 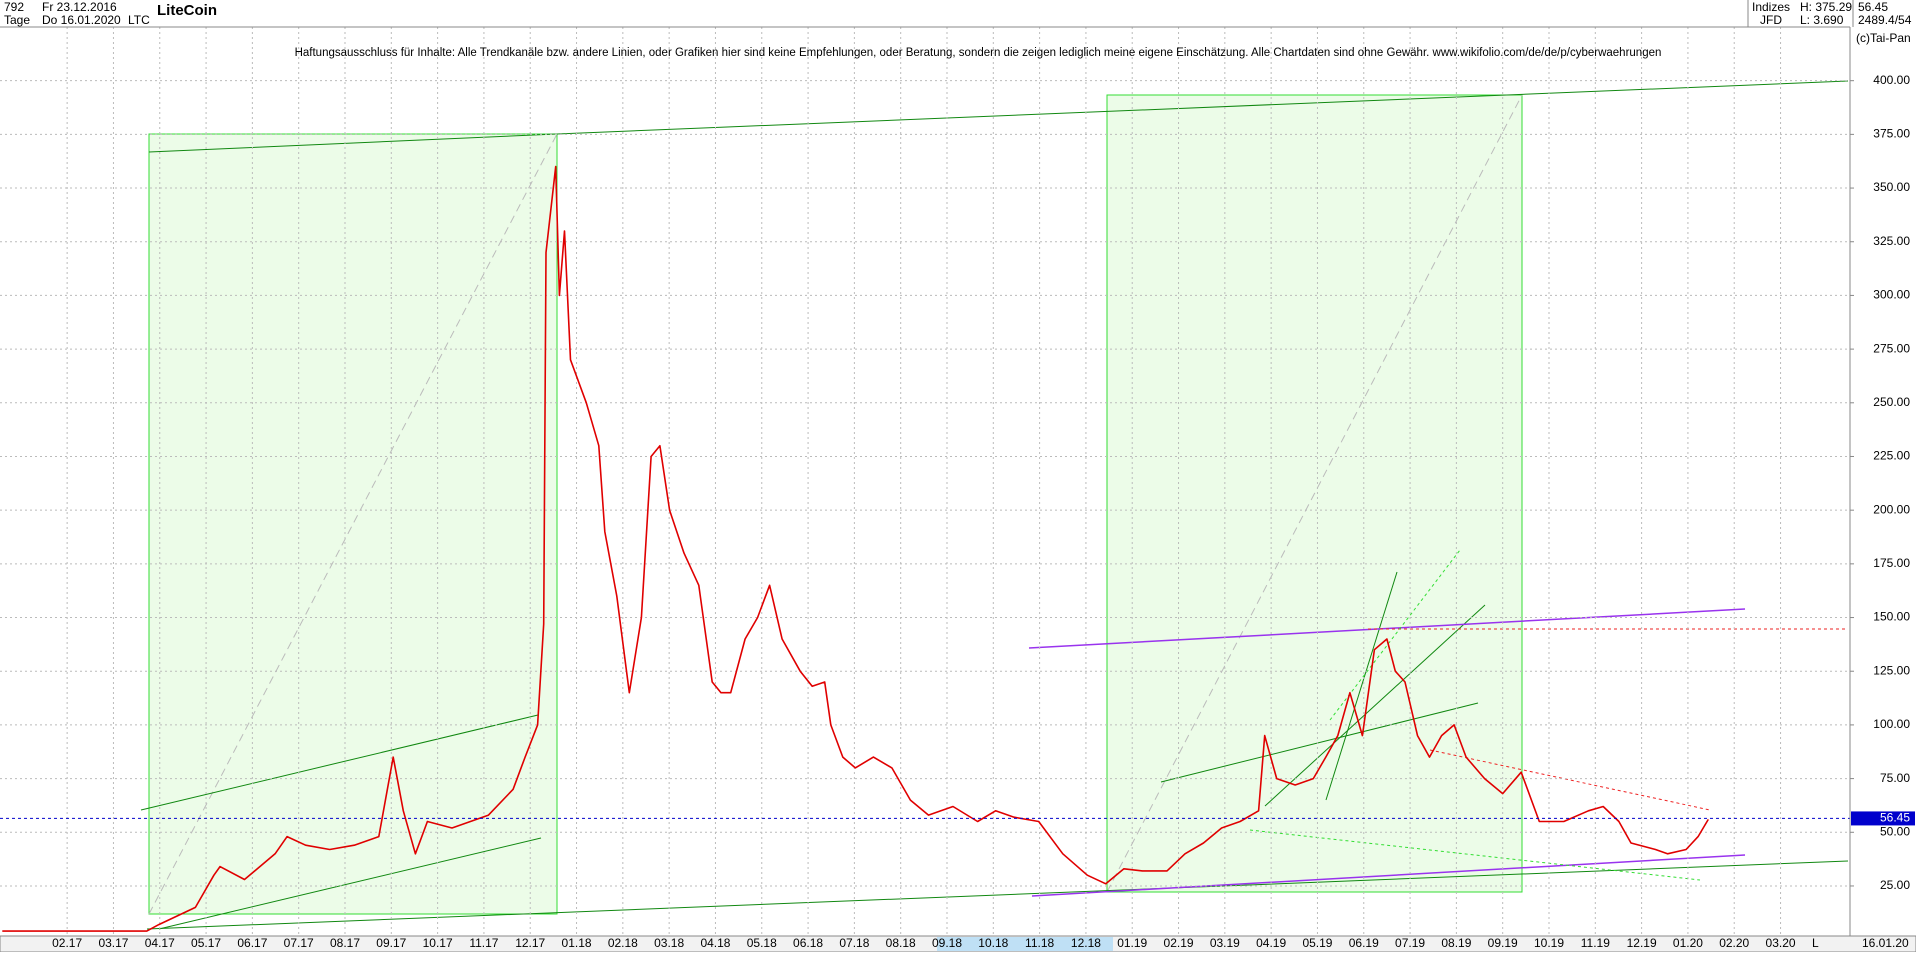 What do you see at coordinates (81, 20) in the screenshot?
I see `end-date: Do 16.01.2020` at bounding box center [81, 20].